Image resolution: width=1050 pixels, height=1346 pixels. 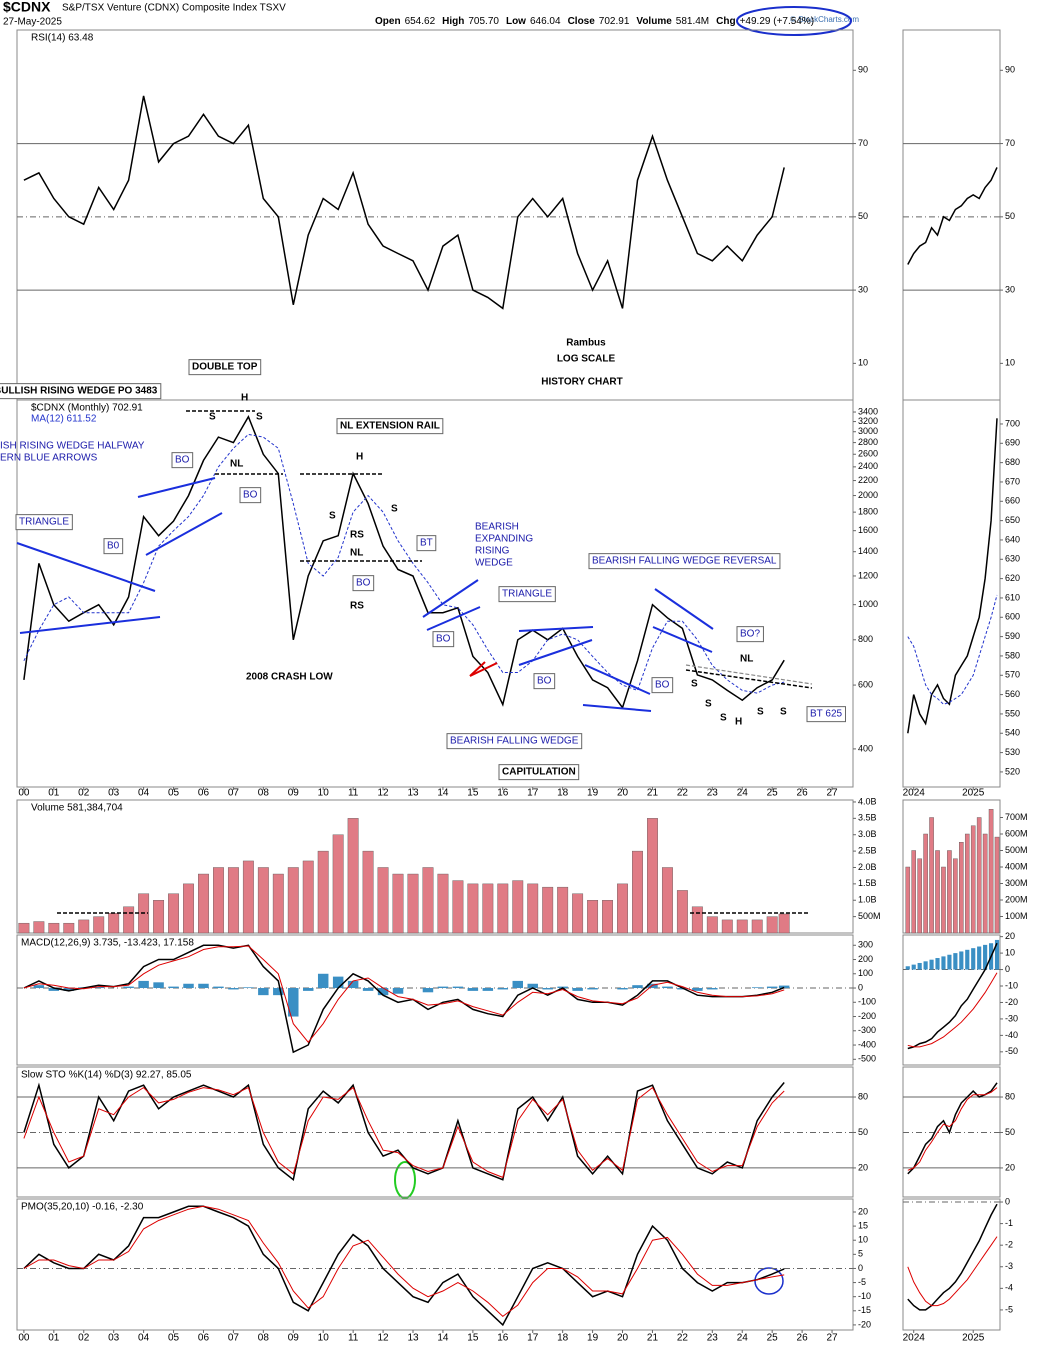 What do you see at coordinates (84, 1338) in the screenshot?
I see `x-tick-label: 02` at bounding box center [84, 1338].